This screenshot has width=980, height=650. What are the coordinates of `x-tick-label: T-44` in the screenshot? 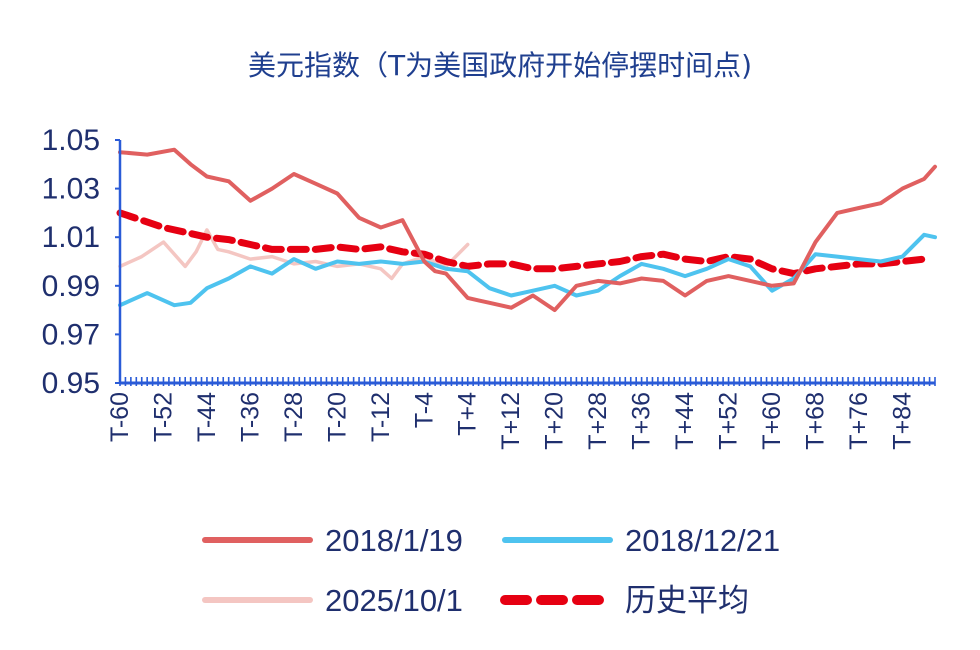 It's located at (207, 417).